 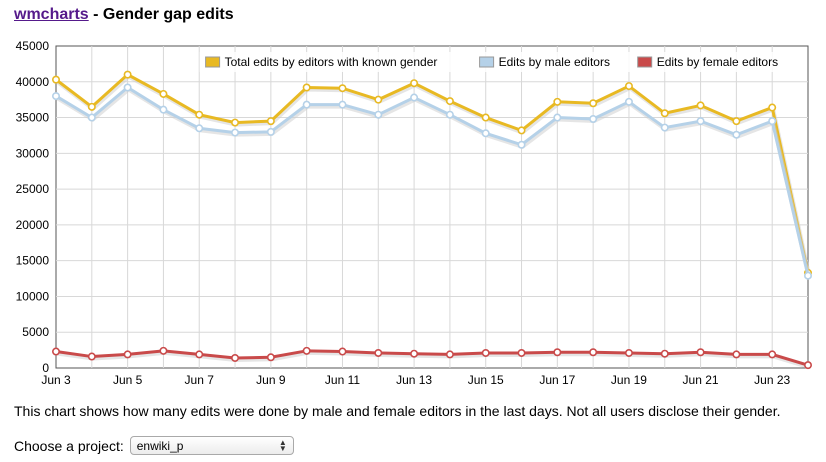 What do you see at coordinates (629, 380) in the screenshot?
I see `x-tick-label: Jun 19` at bounding box center [629, 380].